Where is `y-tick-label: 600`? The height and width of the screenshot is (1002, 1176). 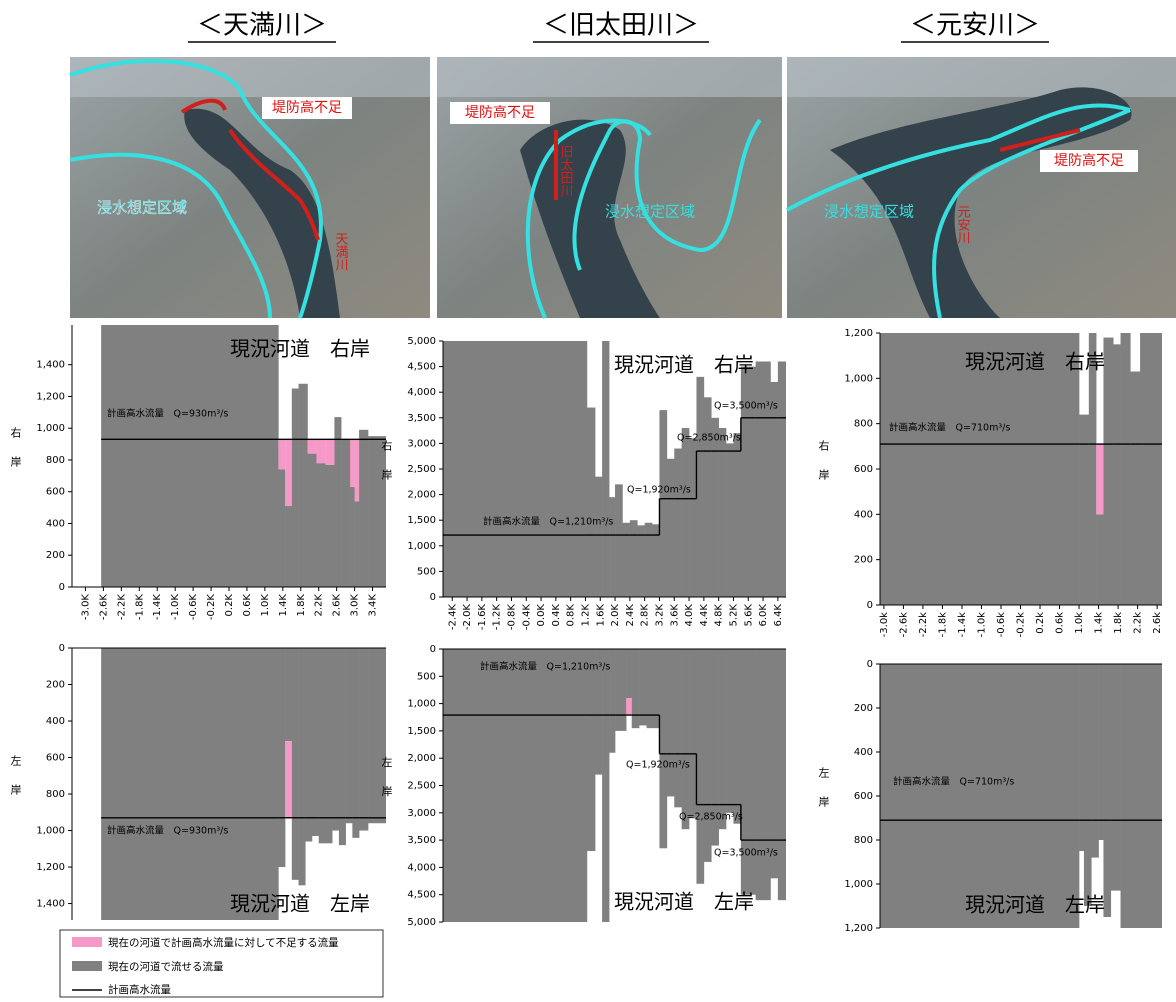 y-tick-label: 600 is located at coordinates (863, 796).